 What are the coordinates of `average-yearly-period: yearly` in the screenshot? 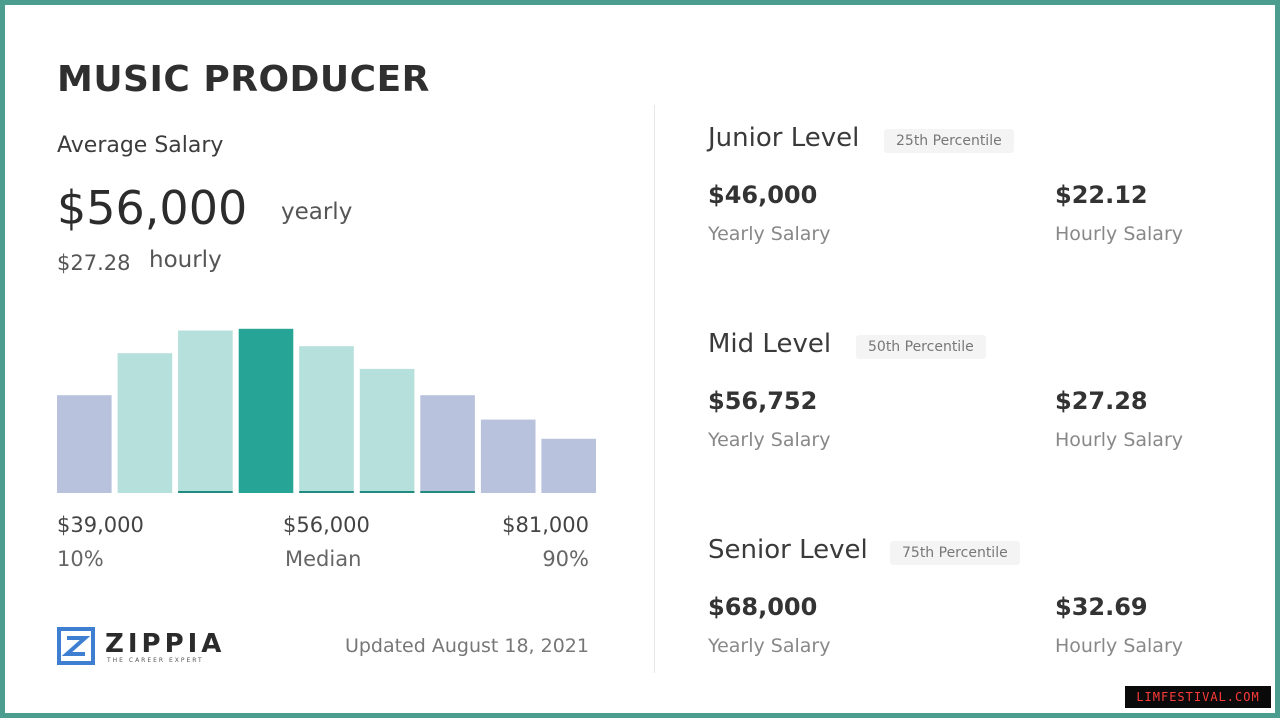 It's located at (317, 212).